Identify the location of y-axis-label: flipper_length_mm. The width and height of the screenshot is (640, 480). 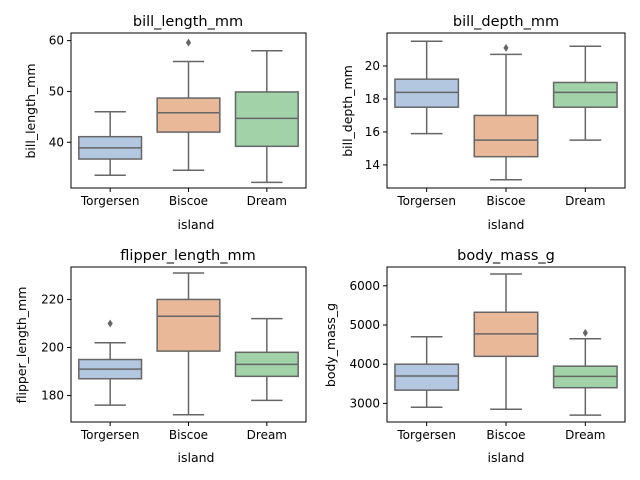
(21, 345).